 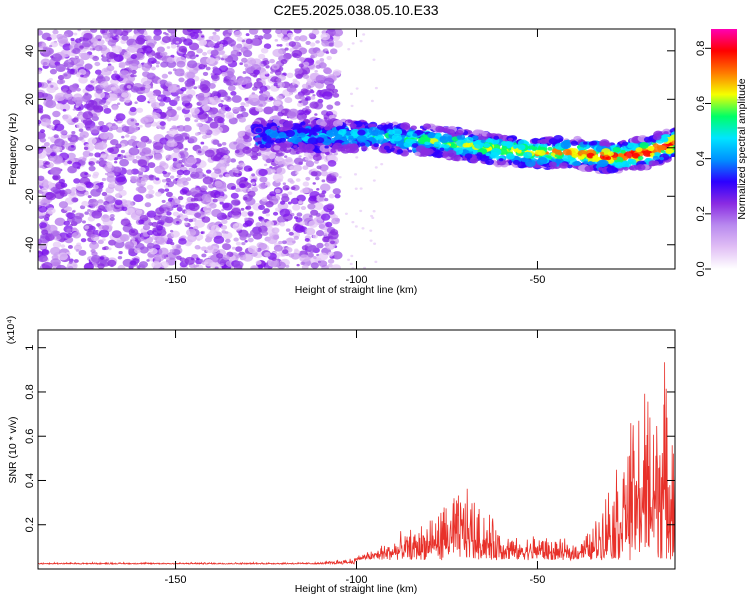 I want to click on snr-y-tick-label: 0.6, so click(x=30, y=436).